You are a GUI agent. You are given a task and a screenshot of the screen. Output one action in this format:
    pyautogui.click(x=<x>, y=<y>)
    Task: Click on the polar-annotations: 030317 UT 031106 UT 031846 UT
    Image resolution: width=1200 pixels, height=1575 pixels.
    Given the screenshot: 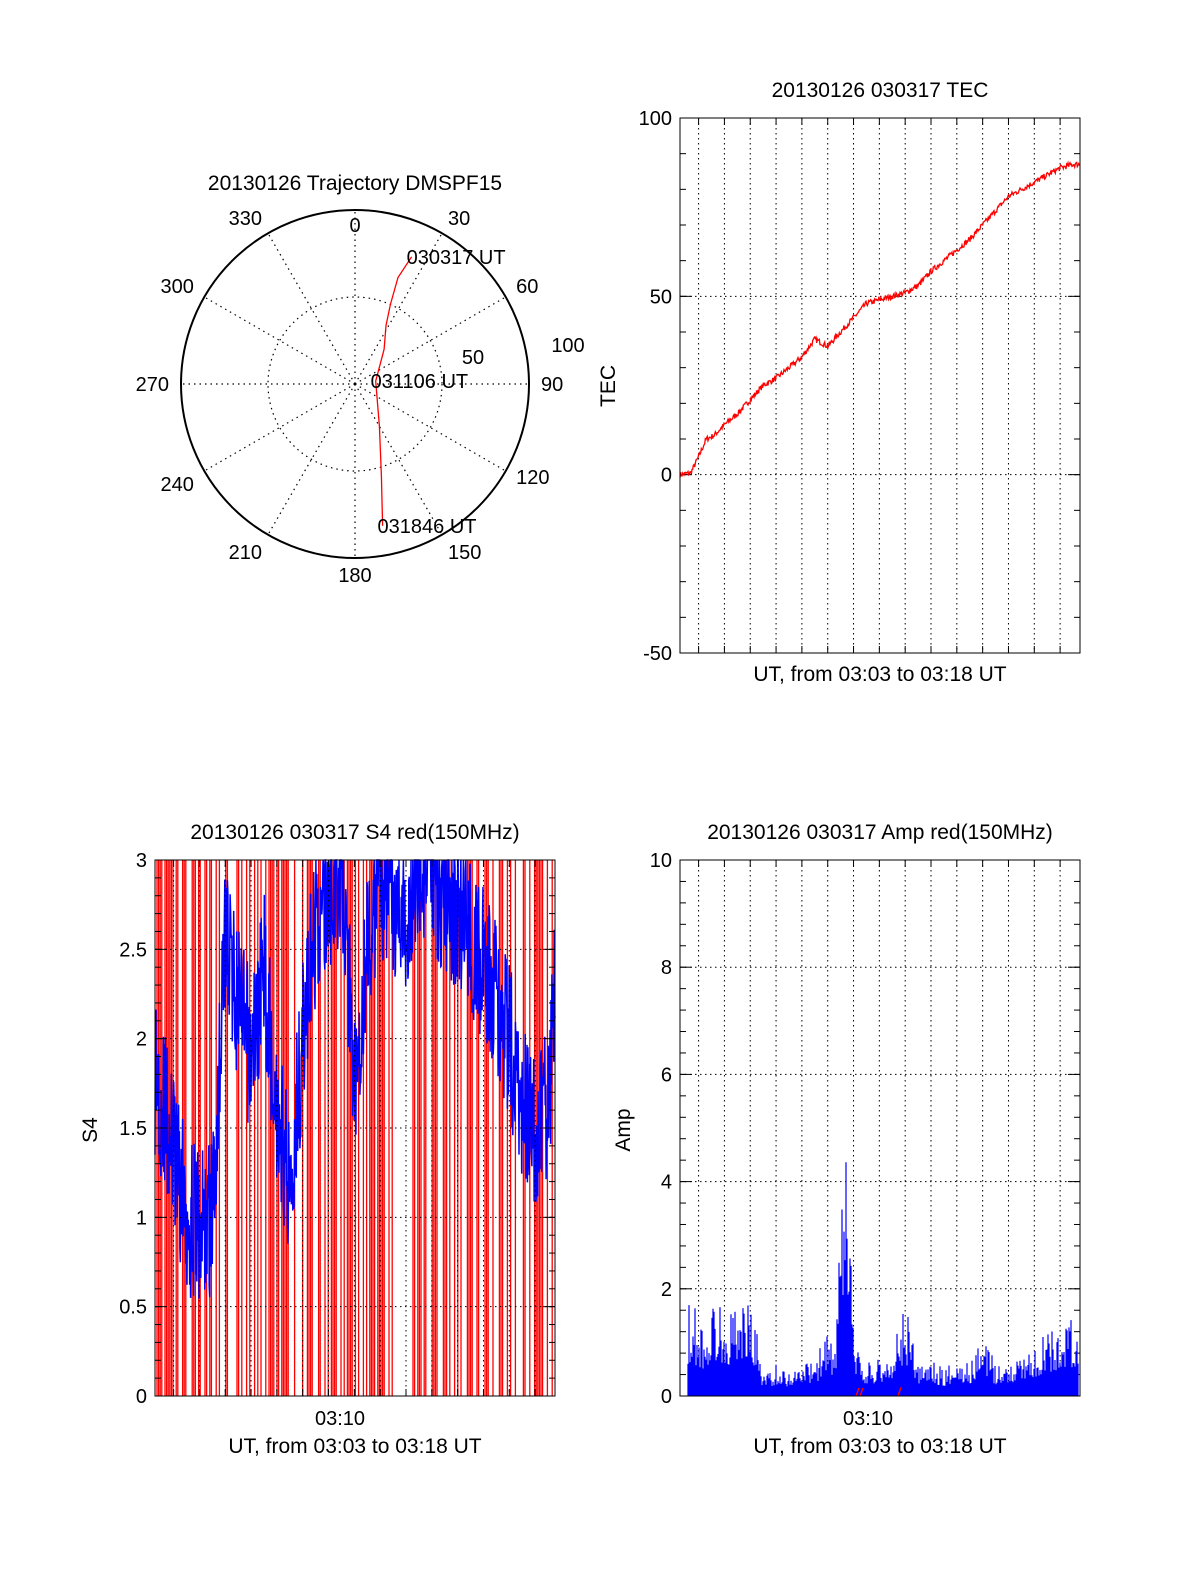 What is the action you would take?
    pyautogui.click(x=438, y=392)
    